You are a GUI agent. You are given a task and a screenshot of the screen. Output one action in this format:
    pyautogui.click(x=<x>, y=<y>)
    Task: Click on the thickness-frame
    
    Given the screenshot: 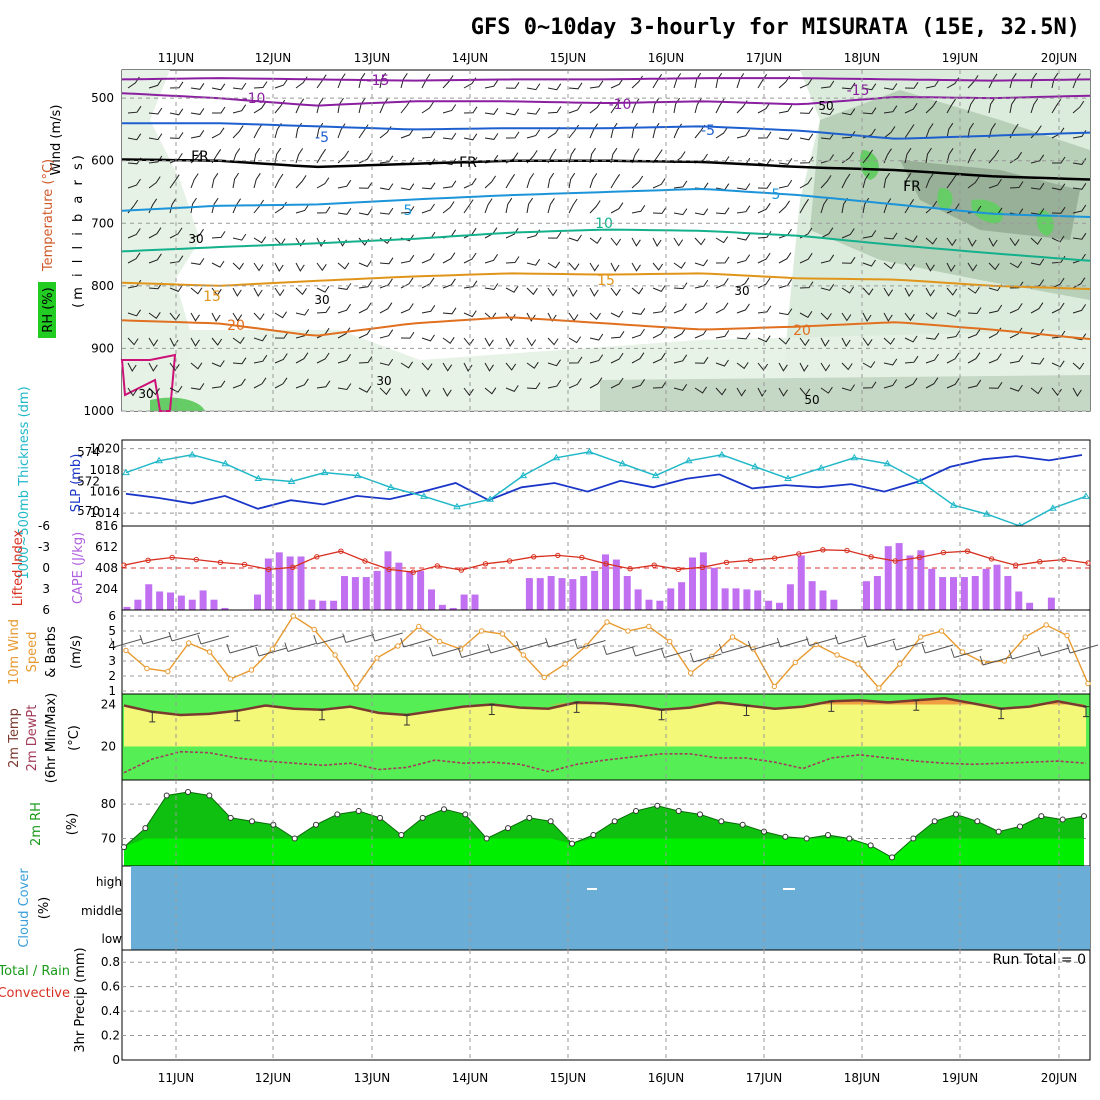 What is the action you would take?
    pyautogui.click(x=606, y=483)
    